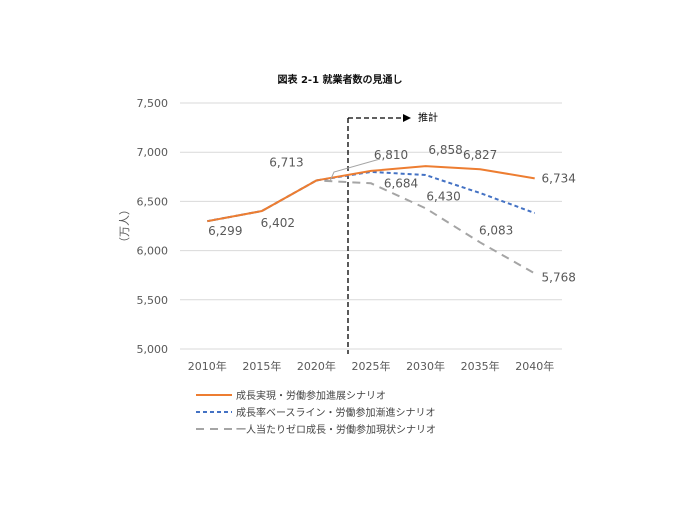 This screenshot has width=680, height=511. I want to click on x-tick-label: 2020年, so click(316, 366).